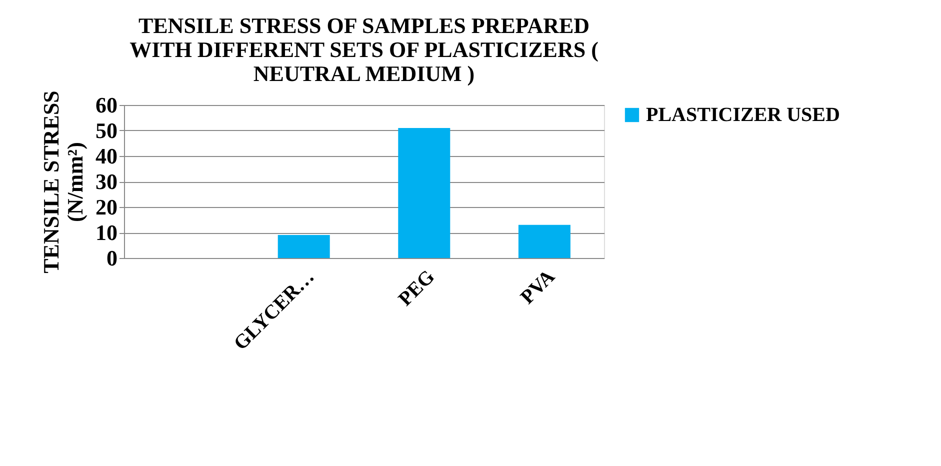 The width and height of the screenshot is (941, 466). What do you see at coordinates (538, 287) in the screenshot?
I see `x-tick-label: PVA` at bounding box center [538, 287].